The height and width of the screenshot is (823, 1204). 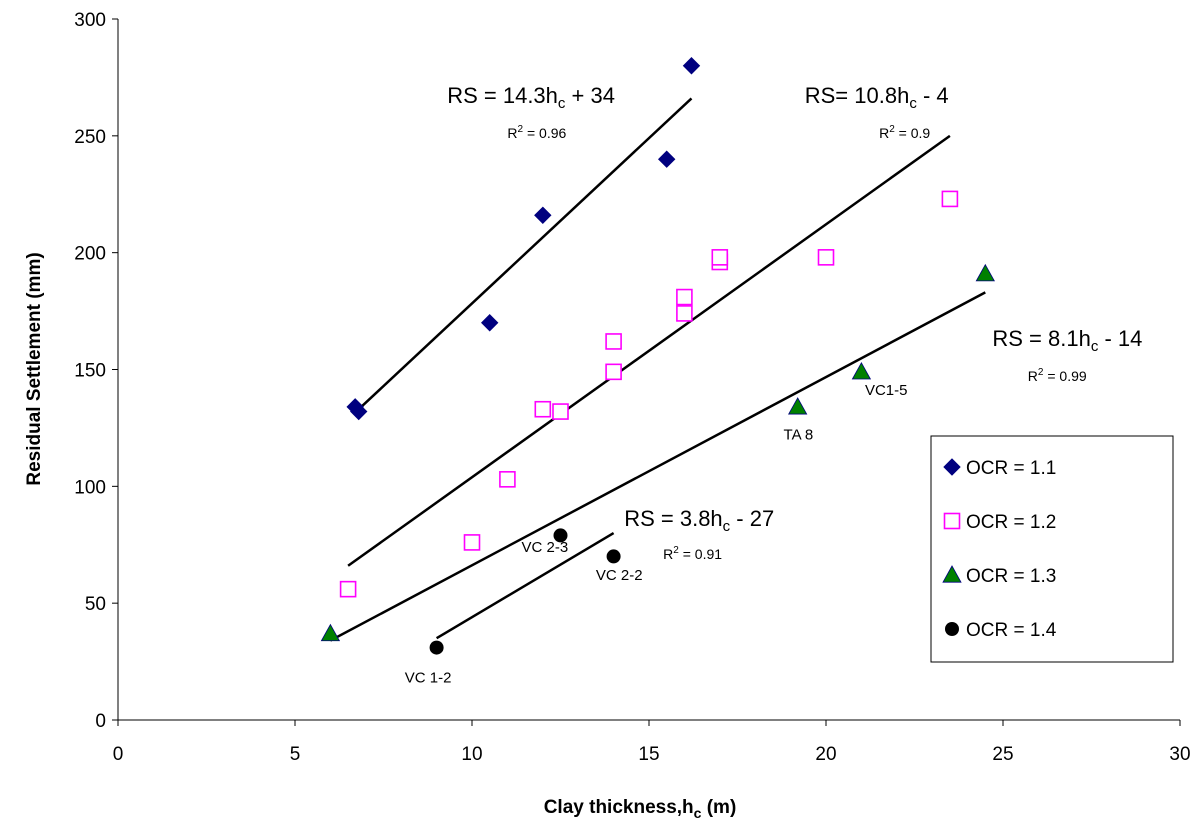 I want to click on r-squared-value: = 0.99, so click(x=1064, y=376).